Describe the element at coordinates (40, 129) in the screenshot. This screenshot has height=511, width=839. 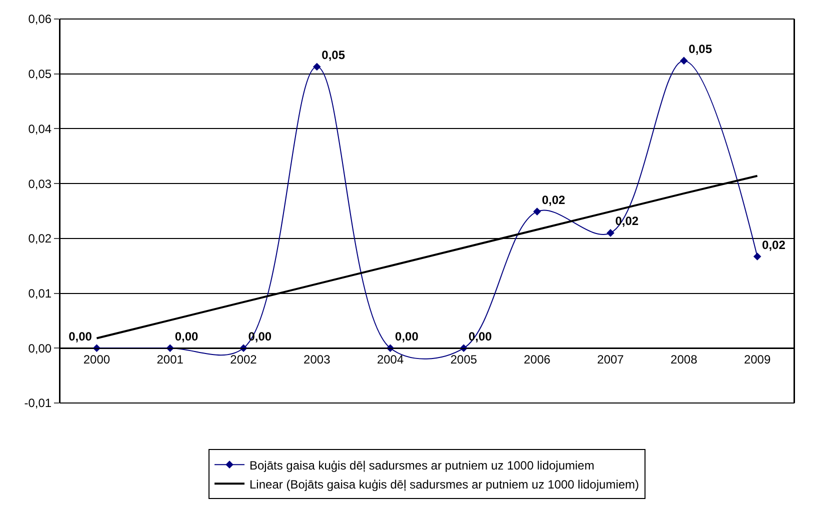
I see `y-tick-label: 0,04` at that location.